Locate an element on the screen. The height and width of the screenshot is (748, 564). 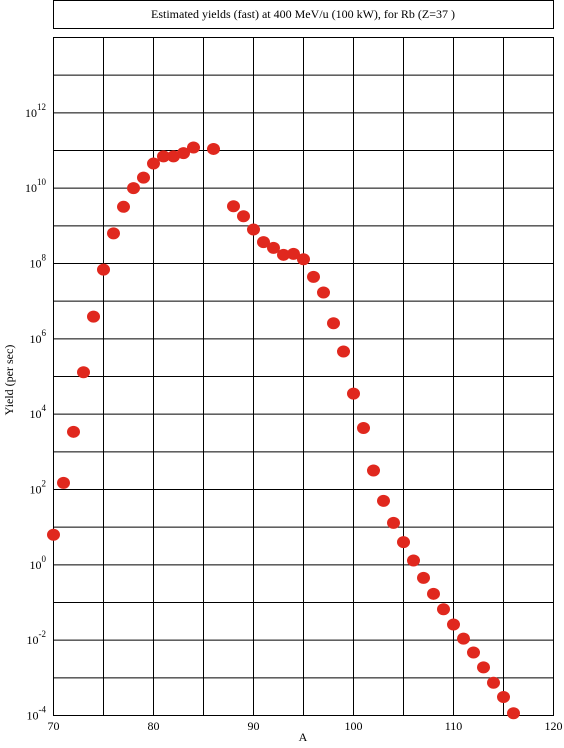
x-tick-label: 70 is located at coordinates (54, 726).